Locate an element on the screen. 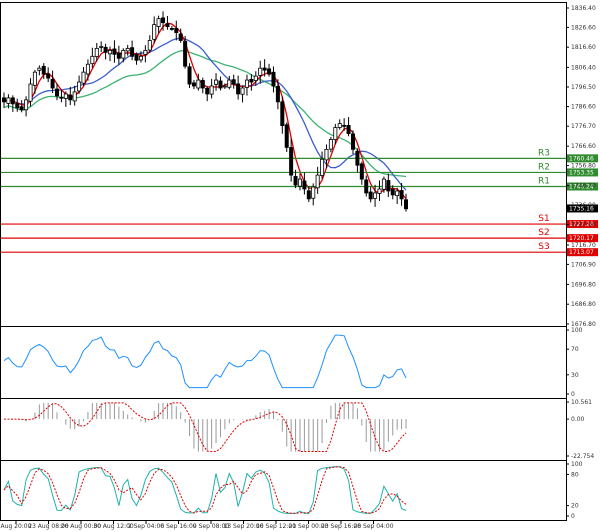 The height and width of the screenshot is (532, 600). price-axis-tick-label: 1736.90 is located at coordinates (583, 205).